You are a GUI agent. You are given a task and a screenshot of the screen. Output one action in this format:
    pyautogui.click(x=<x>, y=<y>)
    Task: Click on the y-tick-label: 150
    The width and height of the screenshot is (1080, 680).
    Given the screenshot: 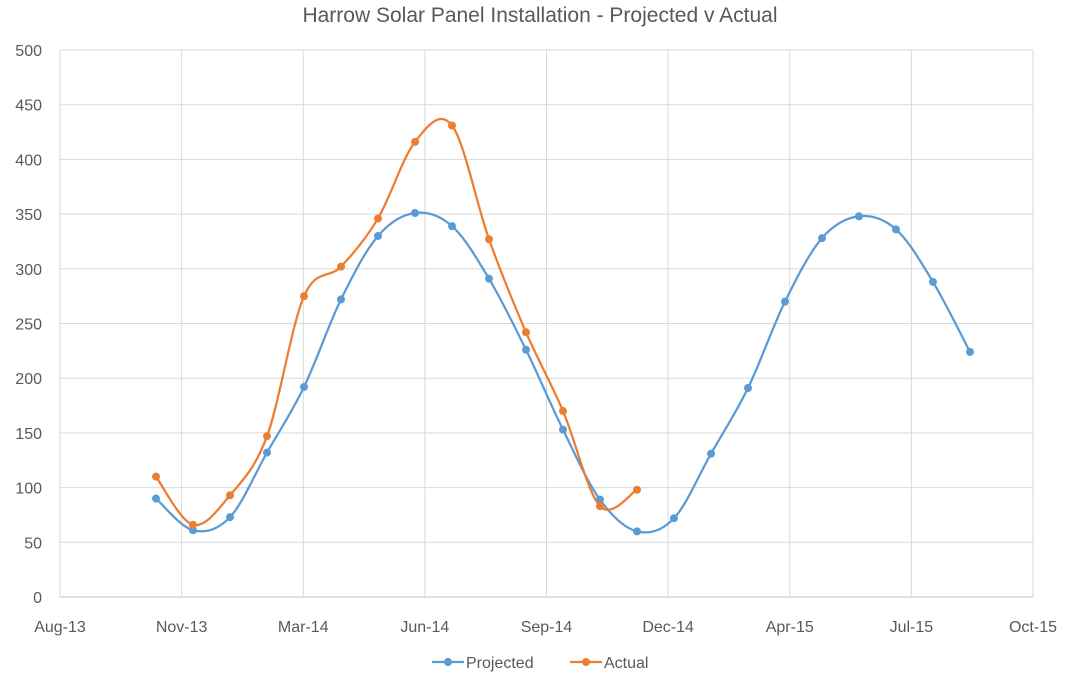 What is the action you would take?
    pyautogui.click(x=28, y=434)
    